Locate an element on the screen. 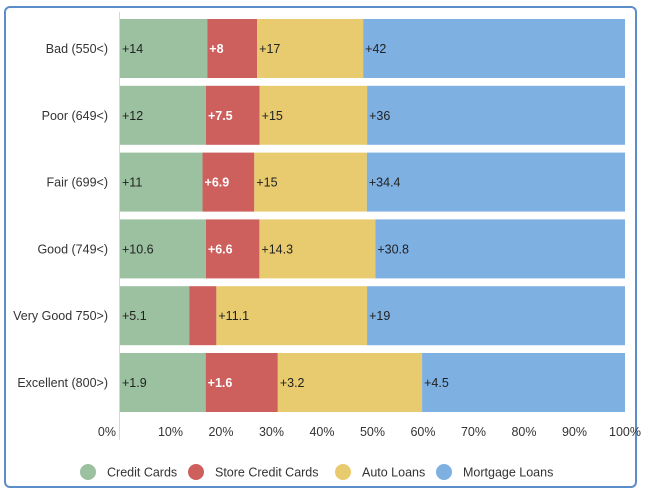  legend-label: Credit Cards is located at coordinates (142, 473).